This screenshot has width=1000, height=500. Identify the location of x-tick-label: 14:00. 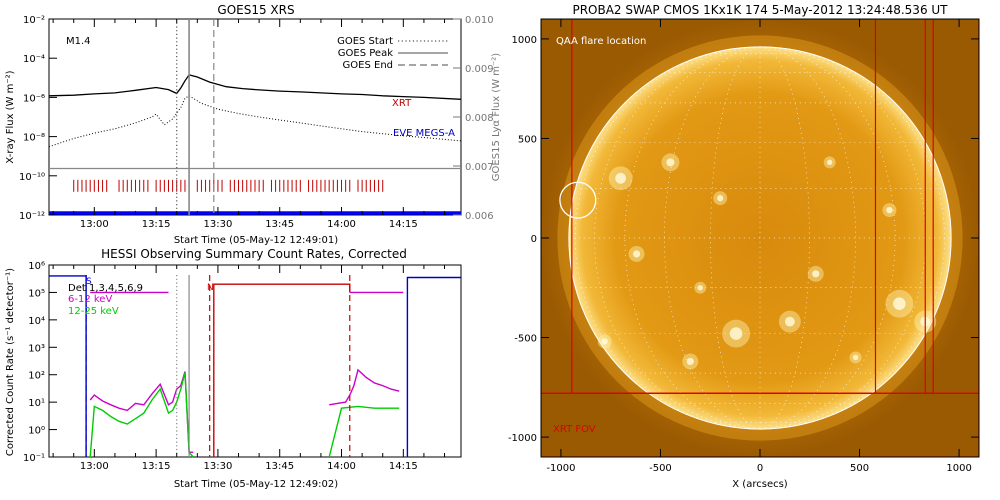
(341, 224).